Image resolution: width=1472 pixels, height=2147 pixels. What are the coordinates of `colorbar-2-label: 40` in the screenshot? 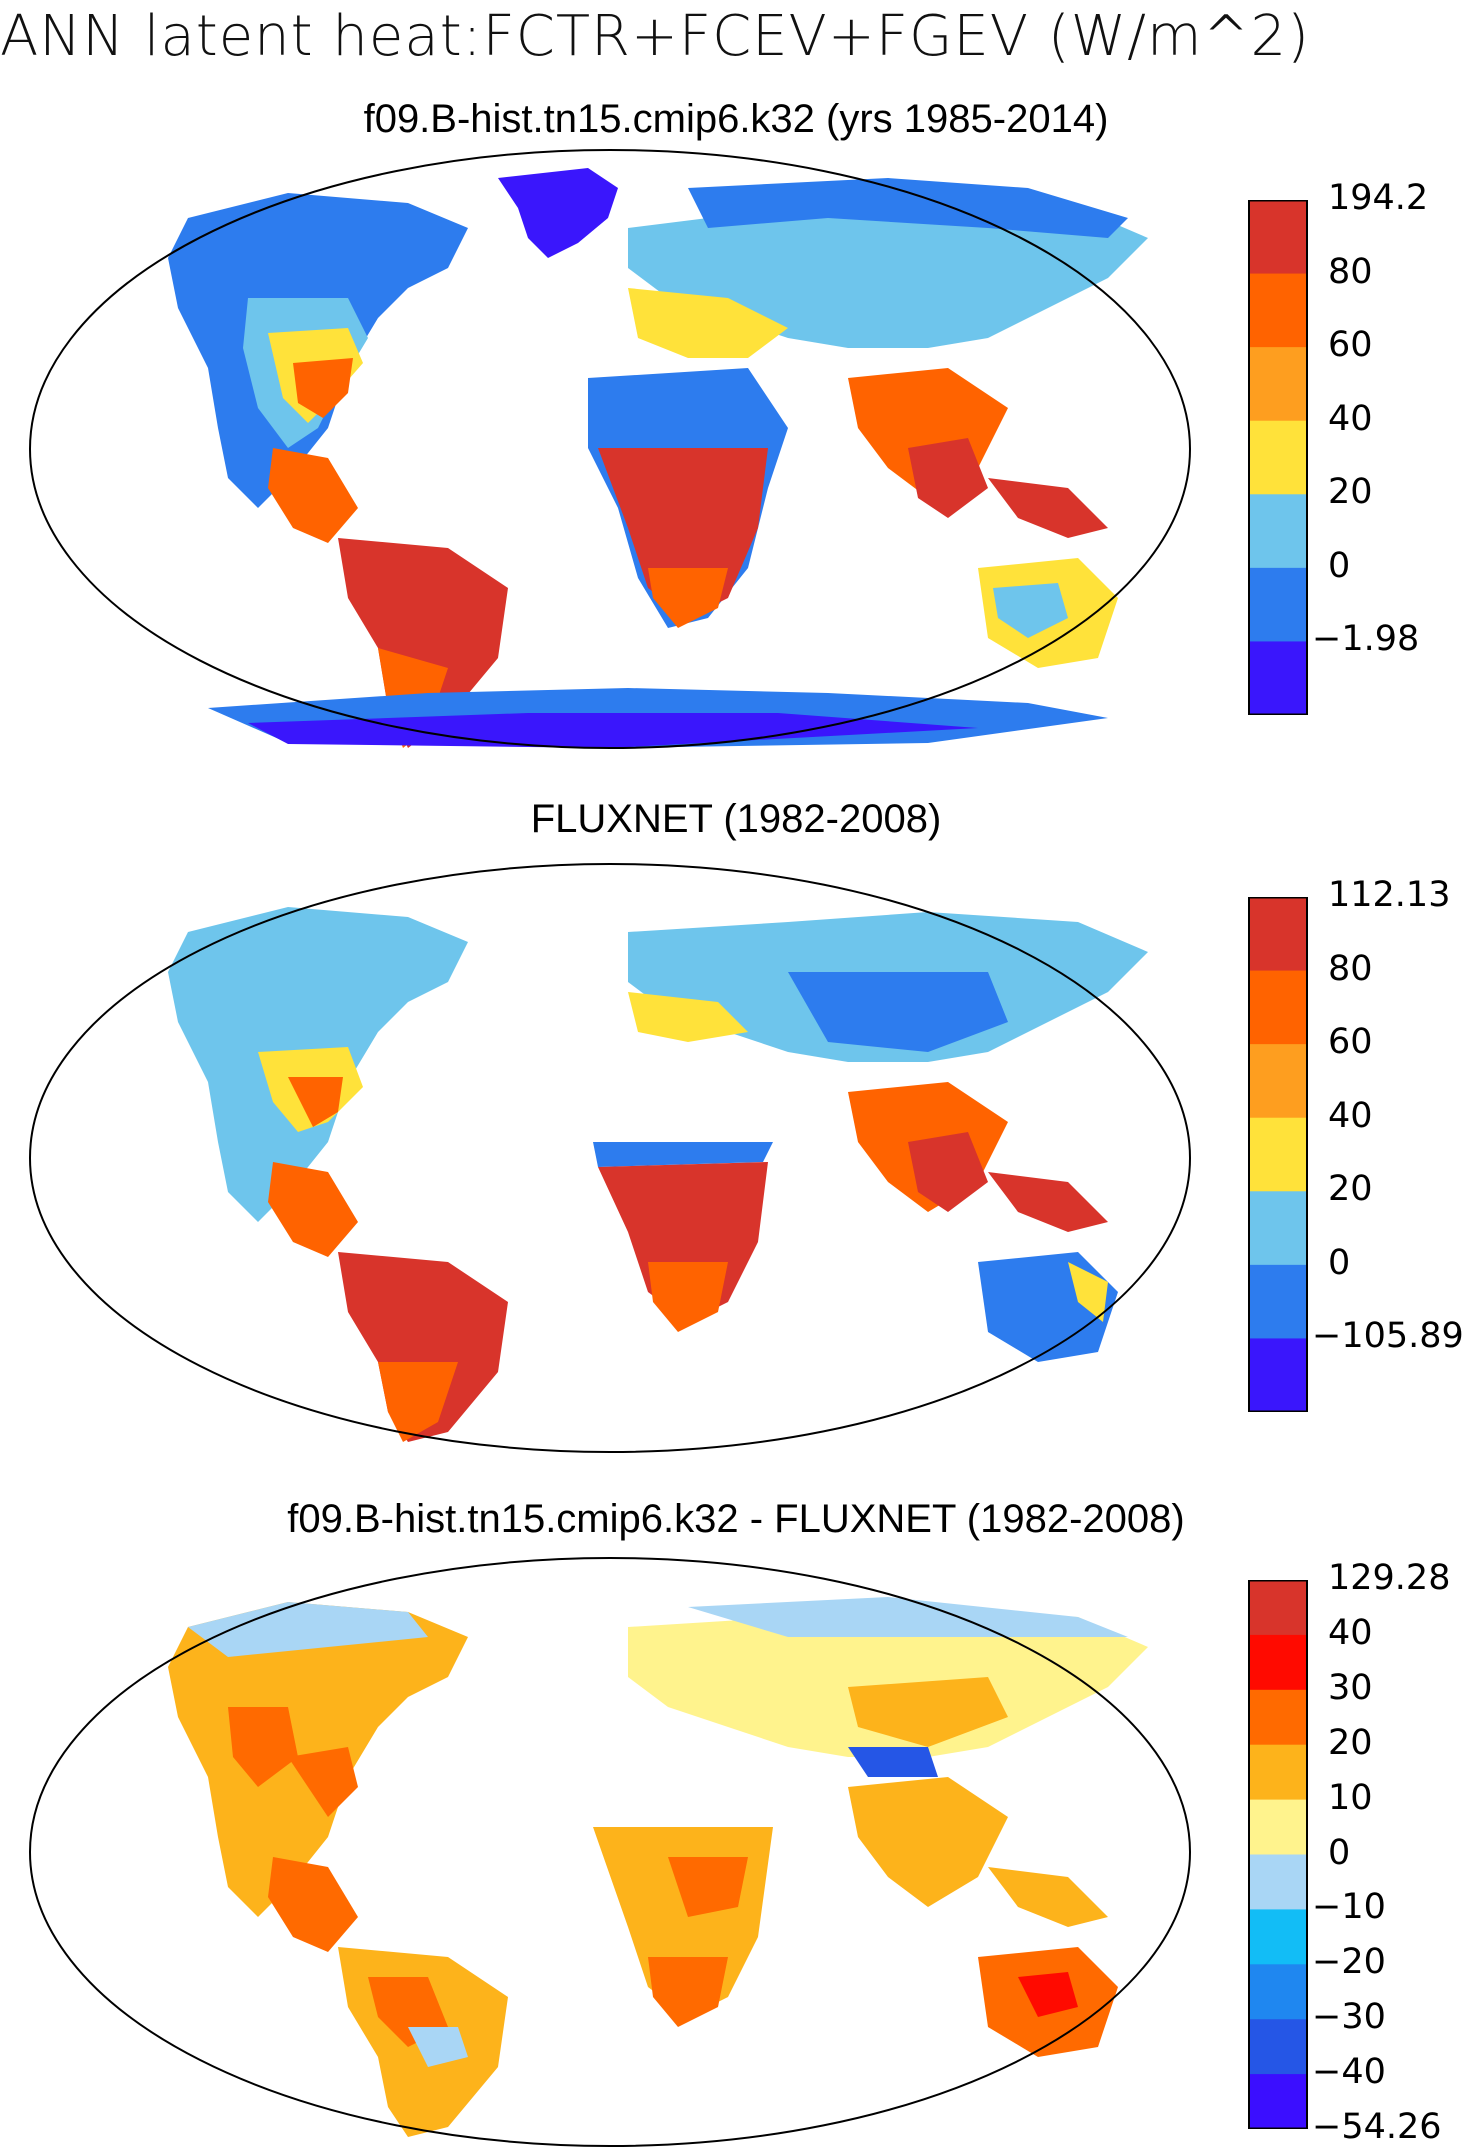 It's located at (1350, 1115).